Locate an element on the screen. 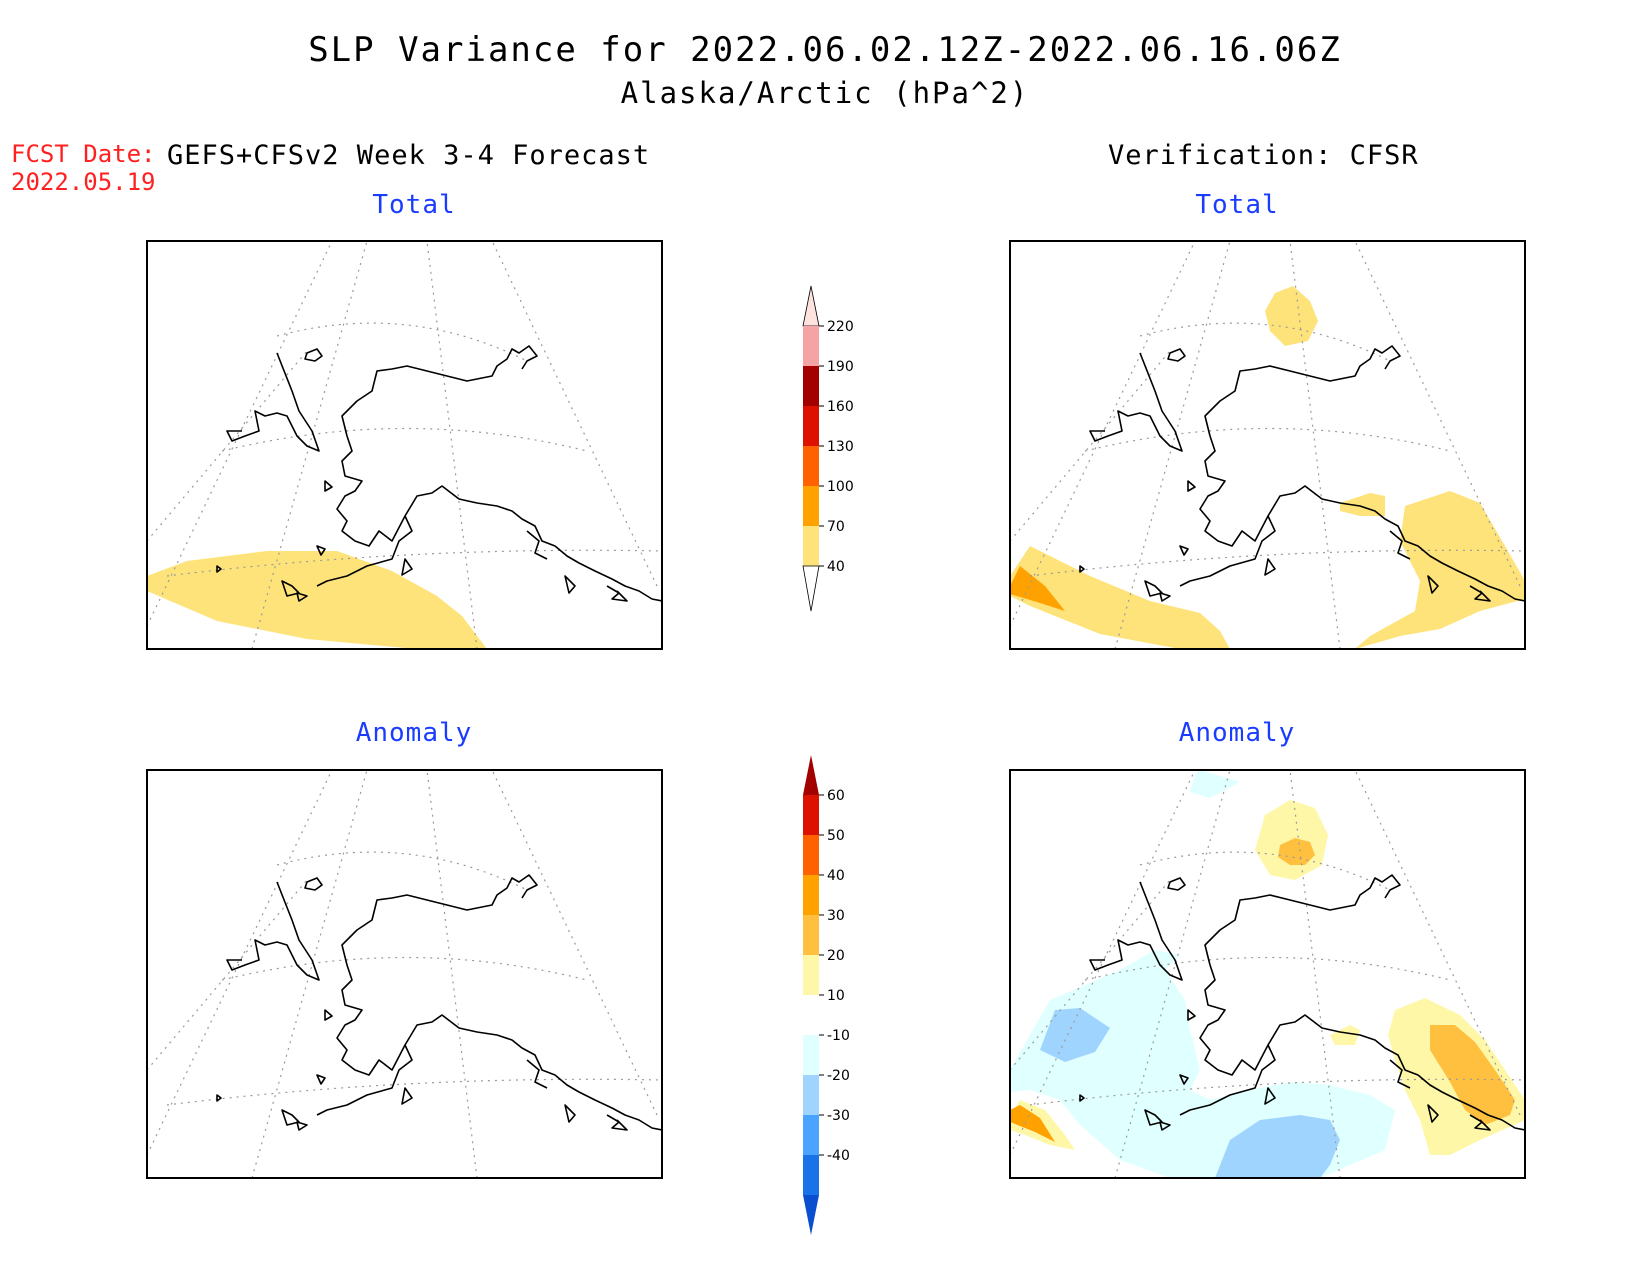  colorbar-anomaly-label: -10 is located at coordinates (838, 1036).